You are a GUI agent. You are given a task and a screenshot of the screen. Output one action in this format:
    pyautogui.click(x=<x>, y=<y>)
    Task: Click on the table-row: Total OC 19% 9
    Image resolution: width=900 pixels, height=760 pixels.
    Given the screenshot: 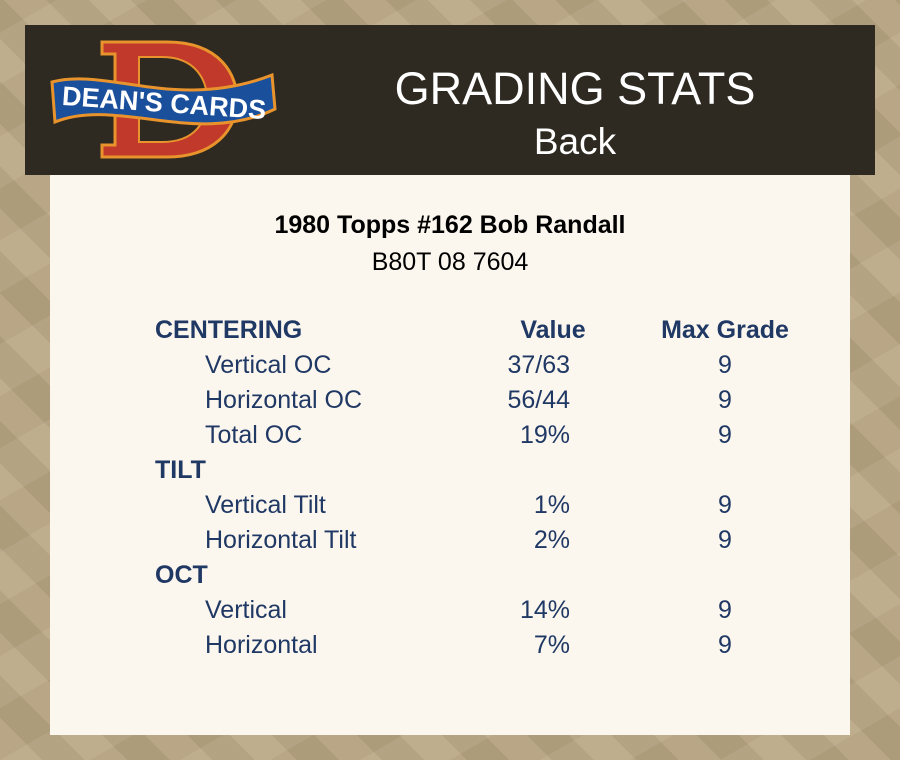 What is the action you would take?
    pyautogui.click(x=450, y=438)
    